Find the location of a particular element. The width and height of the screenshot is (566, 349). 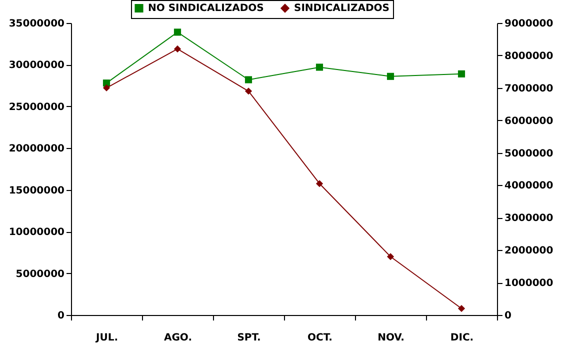

y-tick-label: 35000000 is located at coordinates (36, 24).